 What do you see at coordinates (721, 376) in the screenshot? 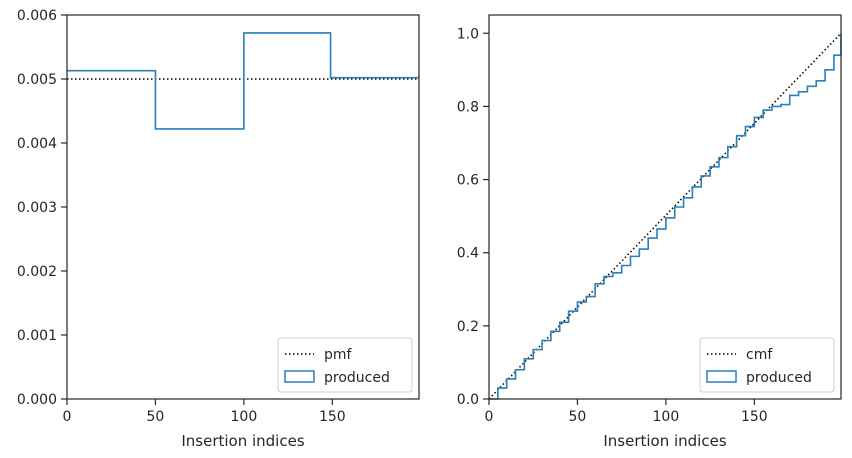
I see `chart-1-legend-swatch-produced` at bounding box center [721, 376].